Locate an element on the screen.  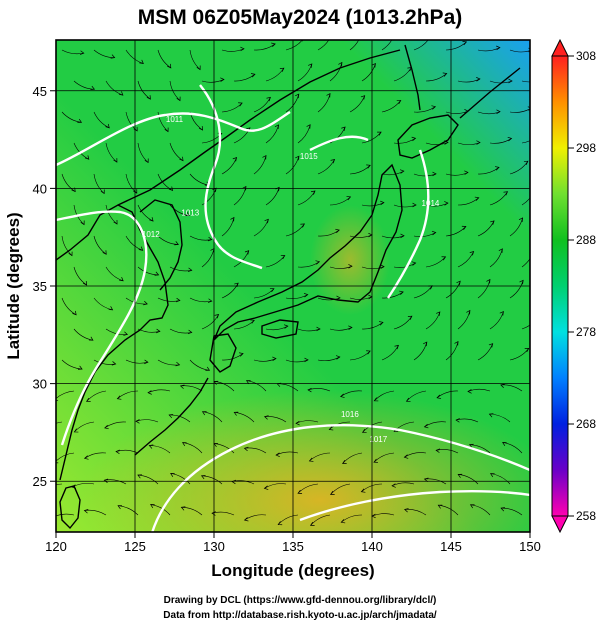
contour-label: 1017 is located at coordinates (378, 439).